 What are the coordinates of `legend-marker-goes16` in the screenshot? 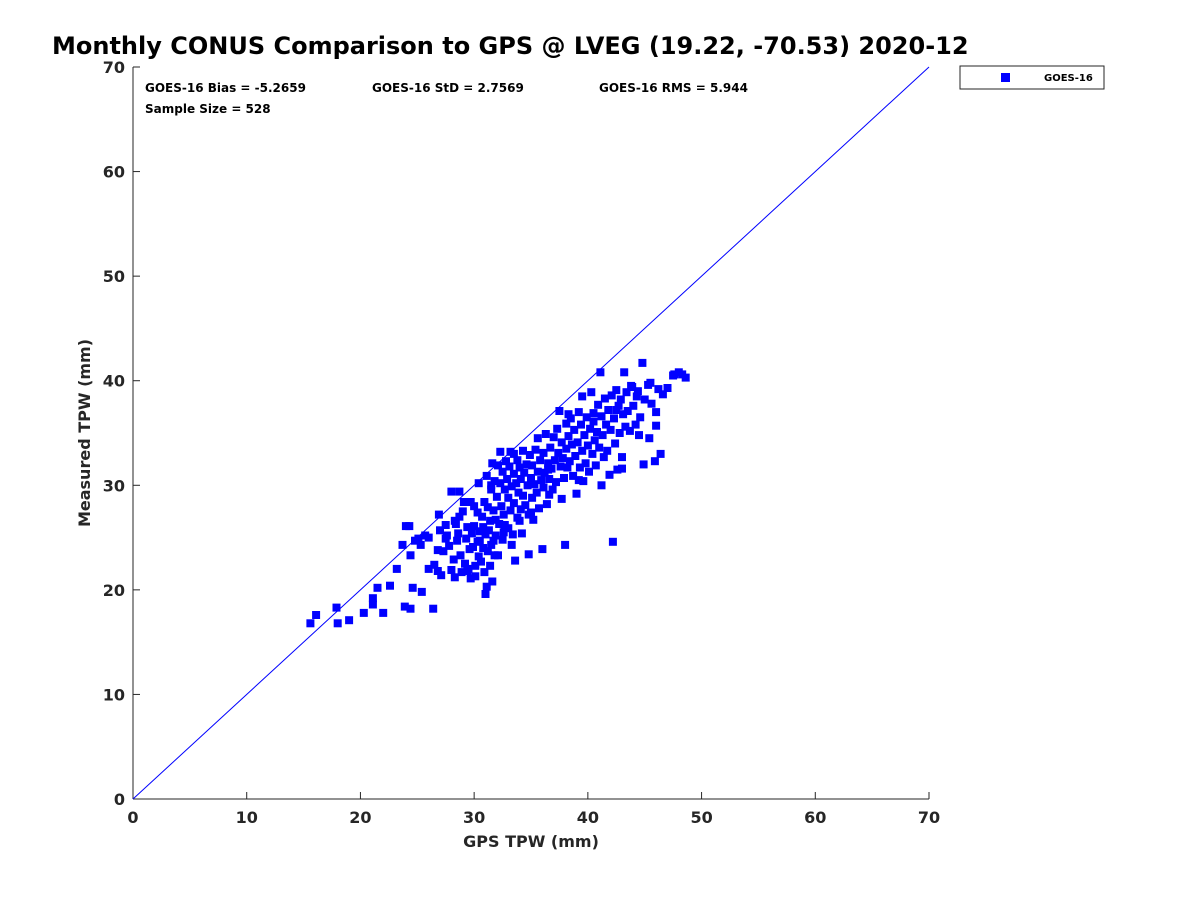 It's located at (1005, 77).